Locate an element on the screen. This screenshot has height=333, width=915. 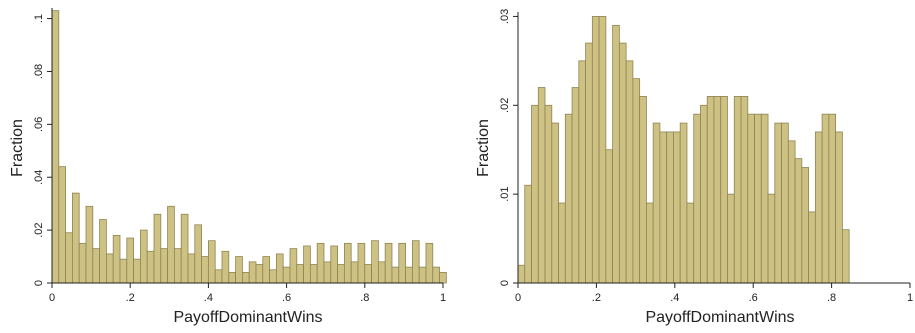
left-x-tick-label: .6 is located at coordinates (286, 298).